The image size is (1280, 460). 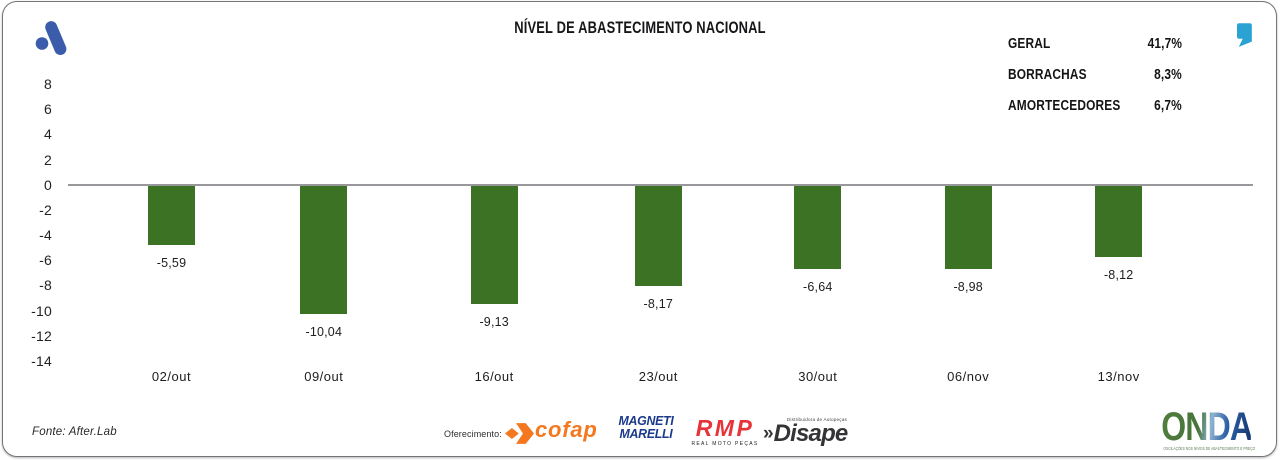 I want to click on legend: GERAL 41,7% BORRACHAS 8,3% AMORTECEDORES 6,7%, so click(x=1095, y=82).